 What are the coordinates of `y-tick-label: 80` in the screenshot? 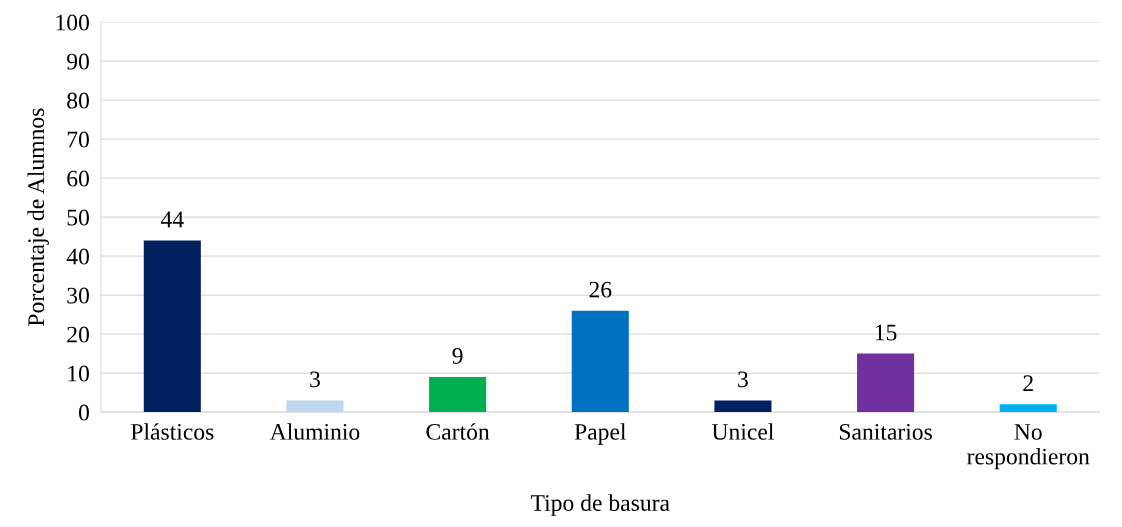 It's located at (78, 100).